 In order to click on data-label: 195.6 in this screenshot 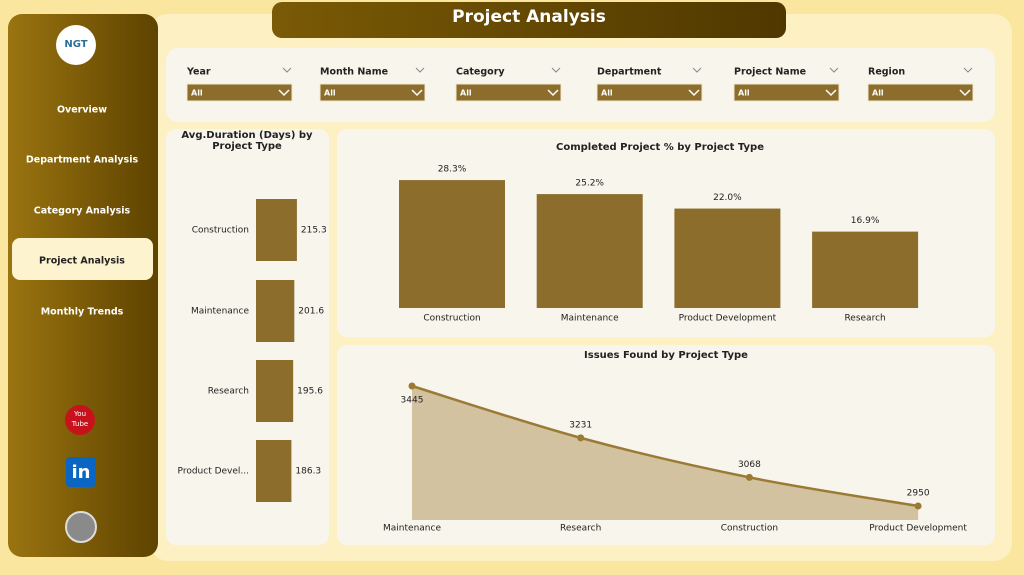, I will do `click(310, 392)`.